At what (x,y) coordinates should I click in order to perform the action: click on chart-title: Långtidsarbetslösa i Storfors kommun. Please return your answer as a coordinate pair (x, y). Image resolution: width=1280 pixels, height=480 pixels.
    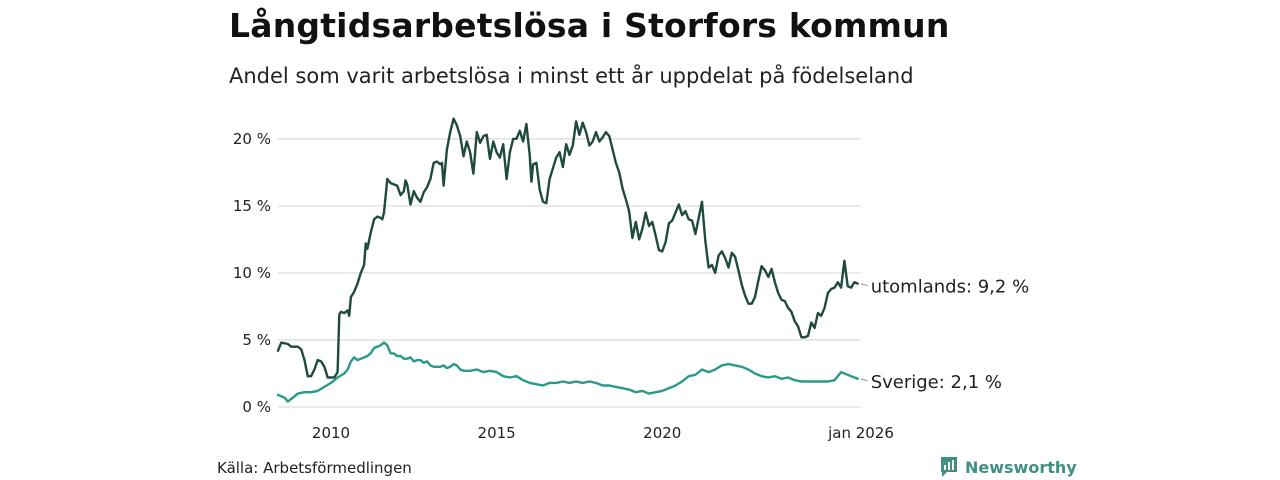
    Looking at the image, I should click on (589, 25).